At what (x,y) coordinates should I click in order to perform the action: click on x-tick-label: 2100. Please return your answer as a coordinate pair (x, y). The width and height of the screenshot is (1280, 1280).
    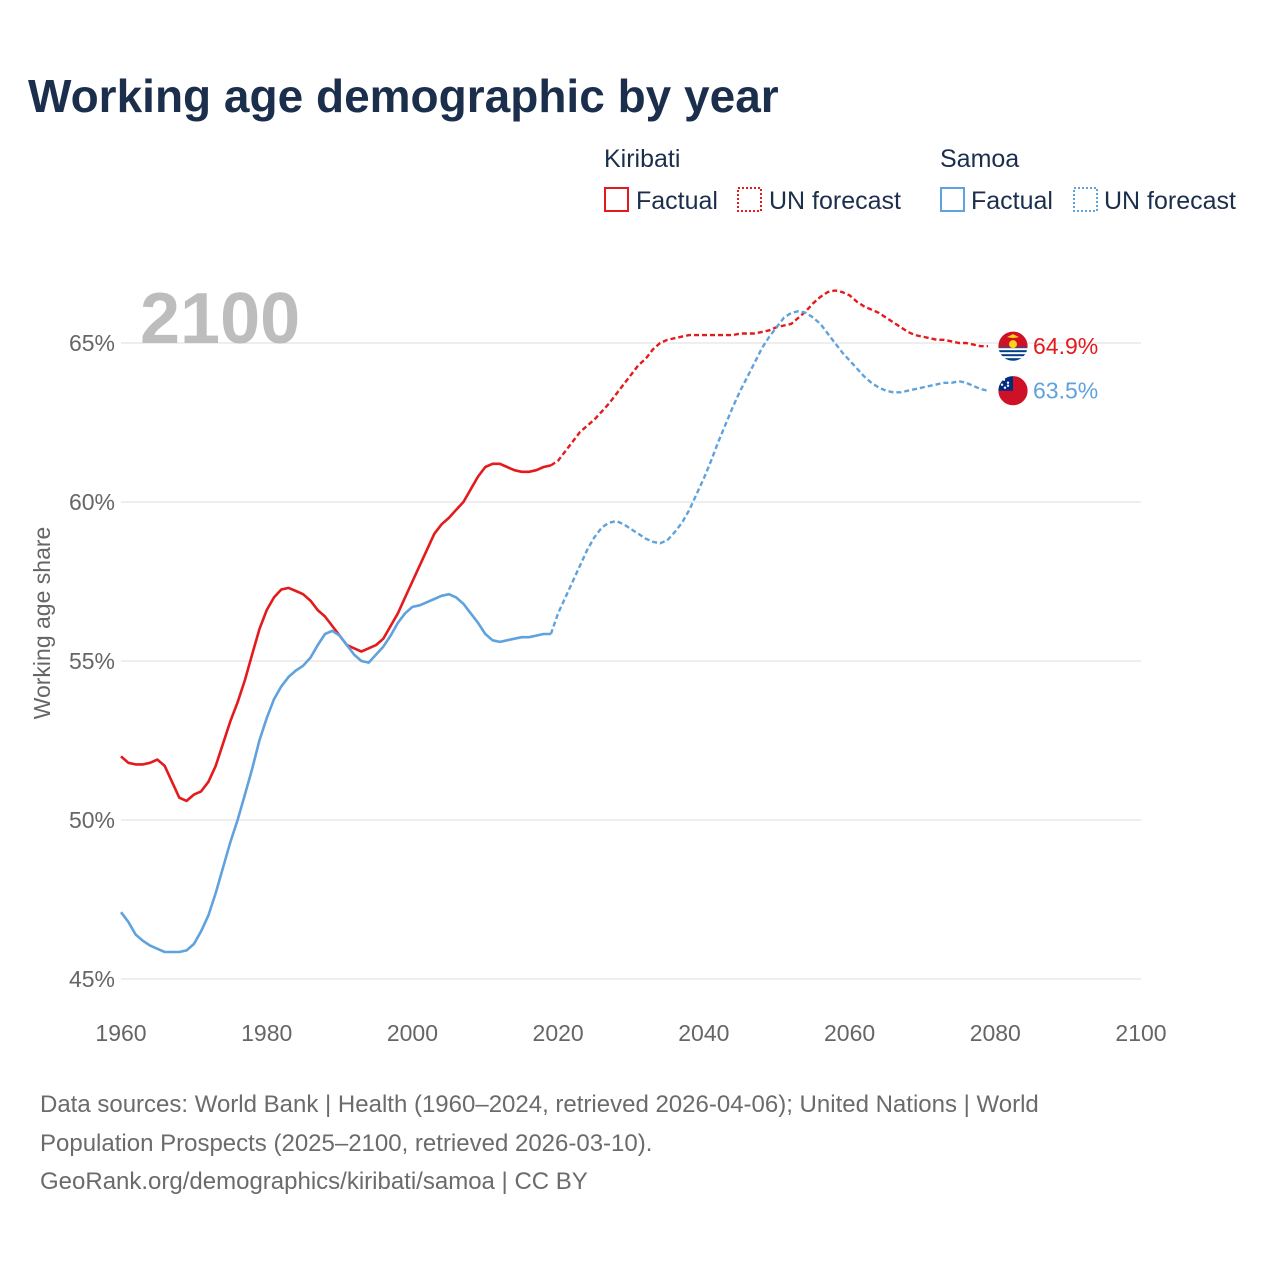
    Looking at the image, I should click on (1140, 1033).